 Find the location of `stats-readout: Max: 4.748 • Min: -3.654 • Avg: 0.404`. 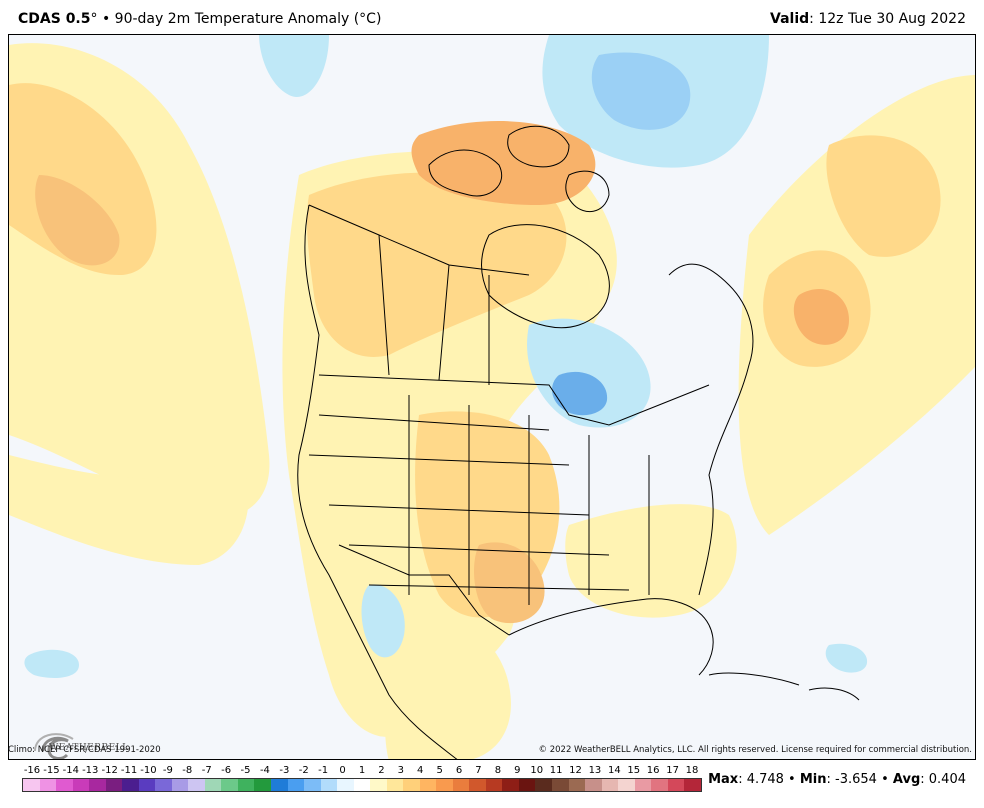

stats-readout: Max: 4.748 • Min: -3.654 • Avg: 0.404 is located at coordinates (837, 779).